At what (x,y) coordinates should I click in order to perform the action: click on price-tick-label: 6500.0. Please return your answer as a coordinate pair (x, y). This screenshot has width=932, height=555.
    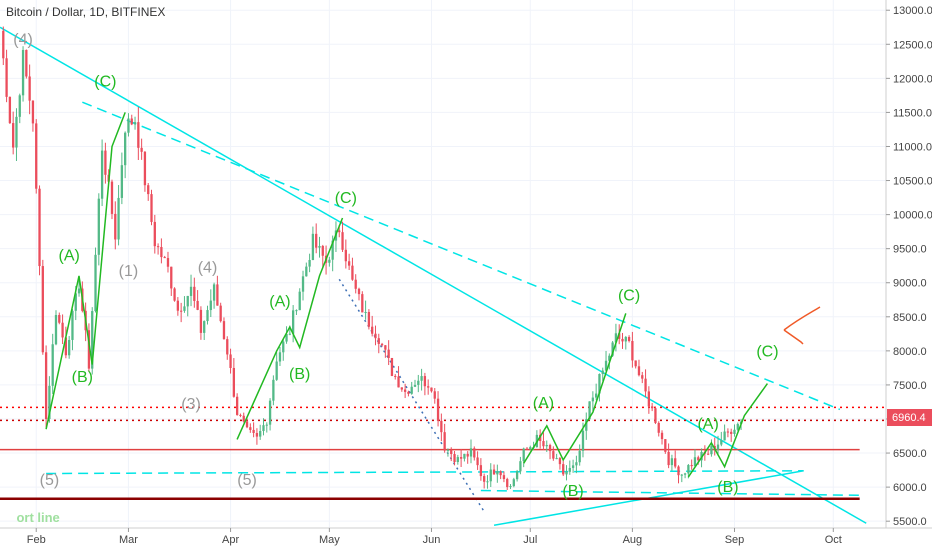
    Looking at the image, I should click on (910, 454).